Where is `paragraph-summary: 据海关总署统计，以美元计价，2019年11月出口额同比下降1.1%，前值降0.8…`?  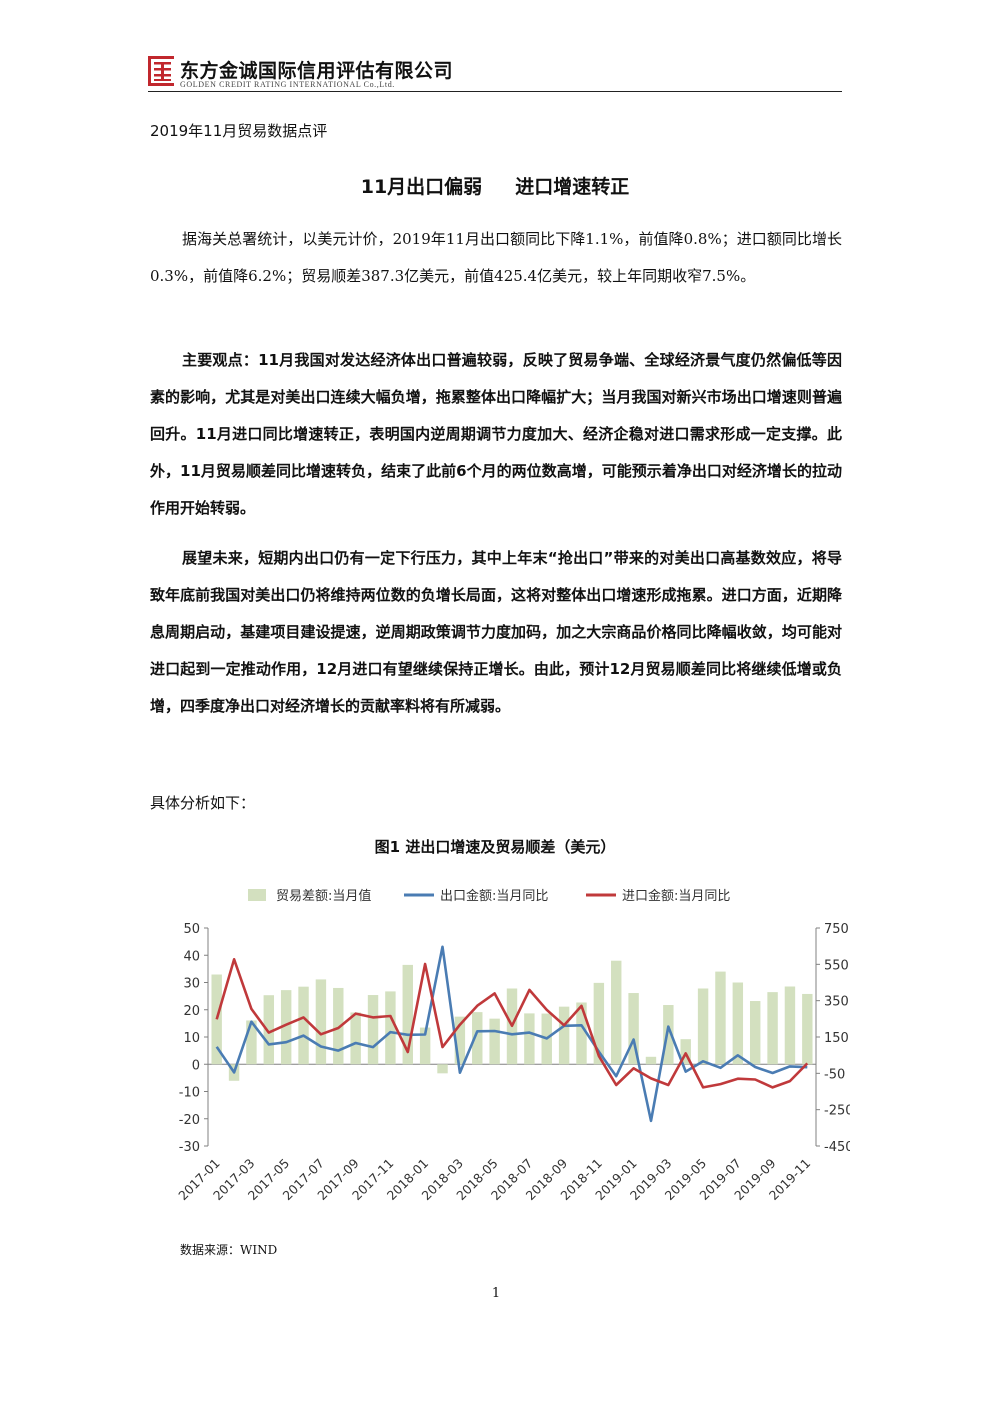
paragraph-summary: 据海关总署统计，以美元计价，2019年11月出口额同比下降1.1%，前值降0.8… is located at coordinates (496, 257).